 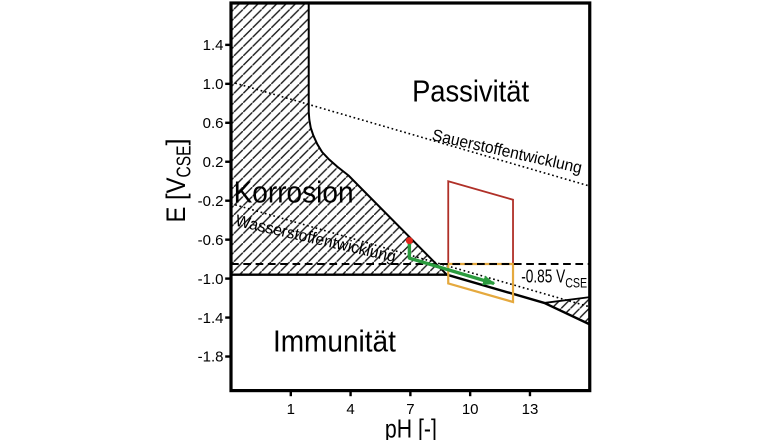 What do you see at coordinates (350, 409) in the screenshot?
I see `x-tick-label: 4` at bounding box center [350, 409].